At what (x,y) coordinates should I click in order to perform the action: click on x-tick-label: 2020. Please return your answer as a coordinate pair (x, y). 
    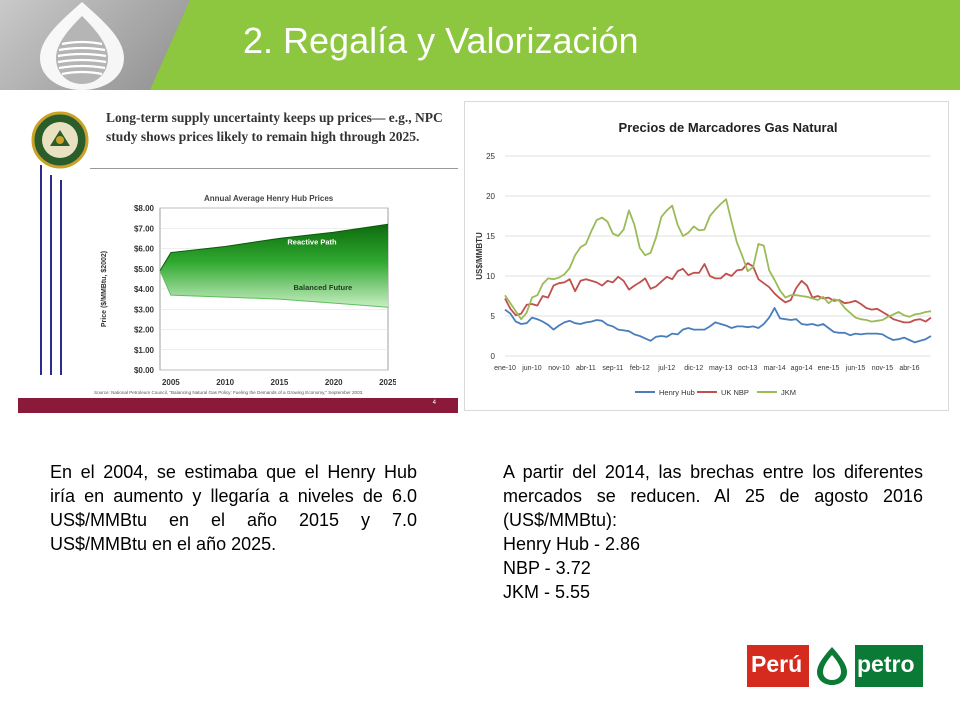
    Looking at the image, I should click on (334, 382).